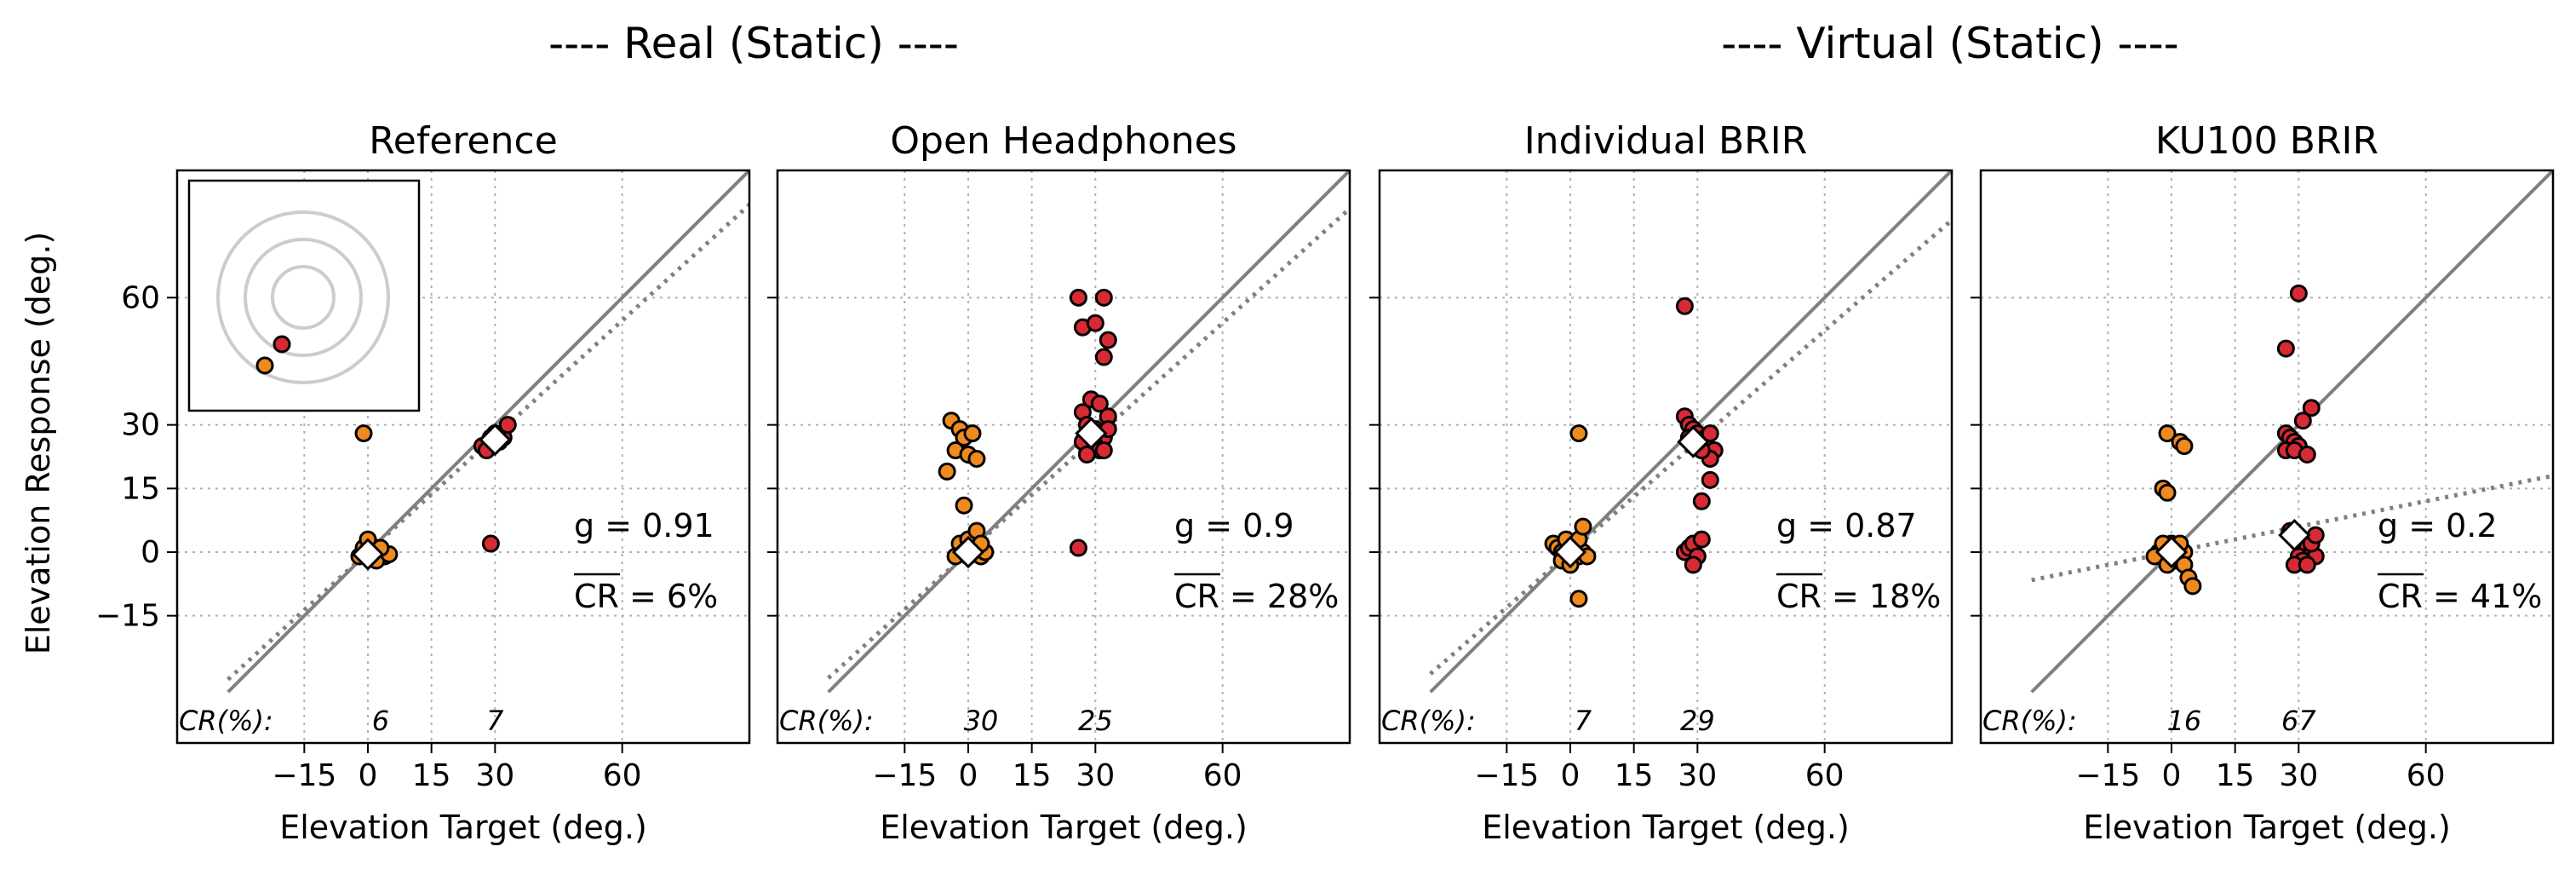  What do you see at coordinates (2184, 721) in the screenshot?
I see `cr-value: 16` at bounding box center [2184, 721].